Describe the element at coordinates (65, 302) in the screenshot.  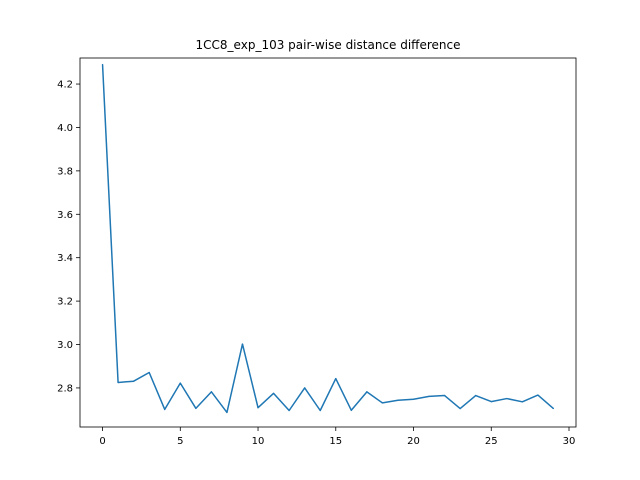
I see `y-tick-label: 3.2` at that location.